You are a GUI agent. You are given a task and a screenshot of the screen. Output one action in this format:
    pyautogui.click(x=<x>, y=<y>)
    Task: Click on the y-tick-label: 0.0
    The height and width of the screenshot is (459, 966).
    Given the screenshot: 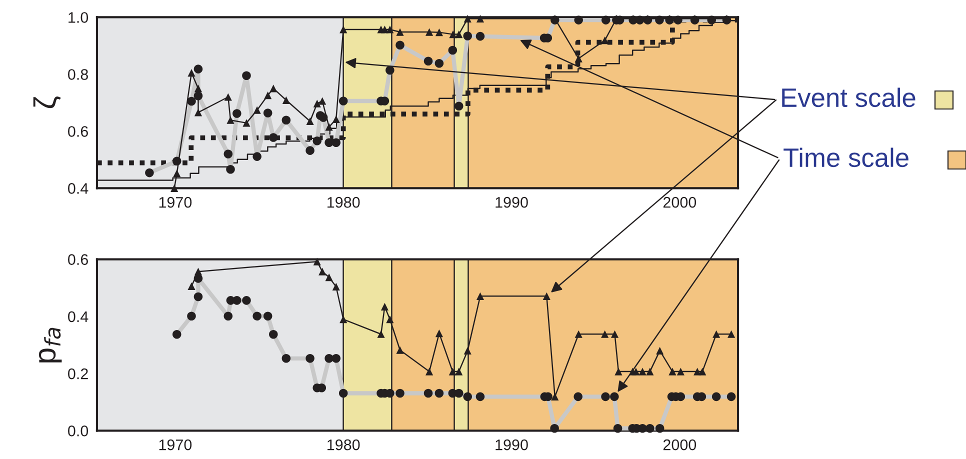 What is the action you would take?
    pyautogui.click(x=78, y=431)
    